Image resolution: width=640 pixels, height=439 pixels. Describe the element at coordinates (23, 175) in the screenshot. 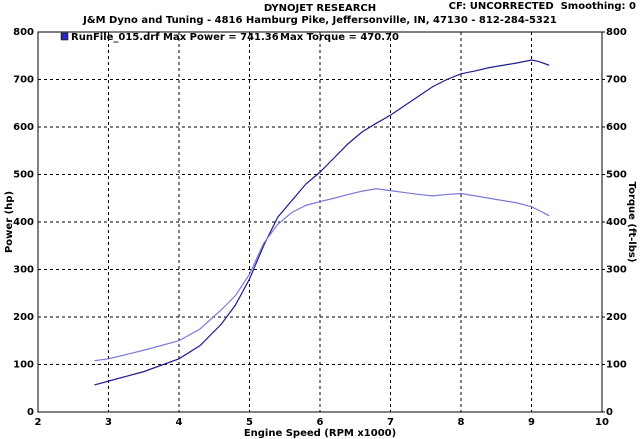

I see `y-tick-label: 500` at that location.